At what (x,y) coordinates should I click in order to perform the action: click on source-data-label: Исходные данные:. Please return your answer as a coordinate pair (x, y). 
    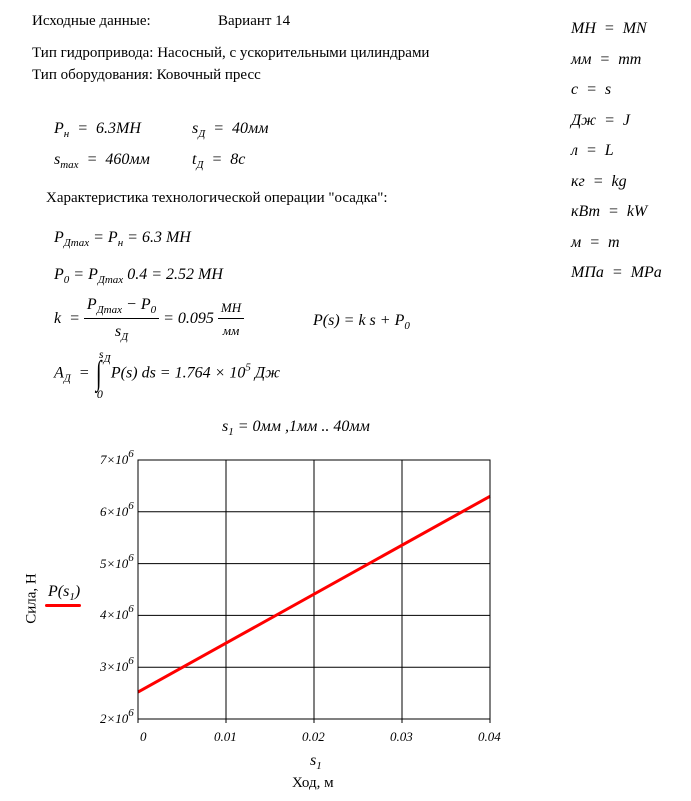
    Looking at the image, I should click on (91, 21).